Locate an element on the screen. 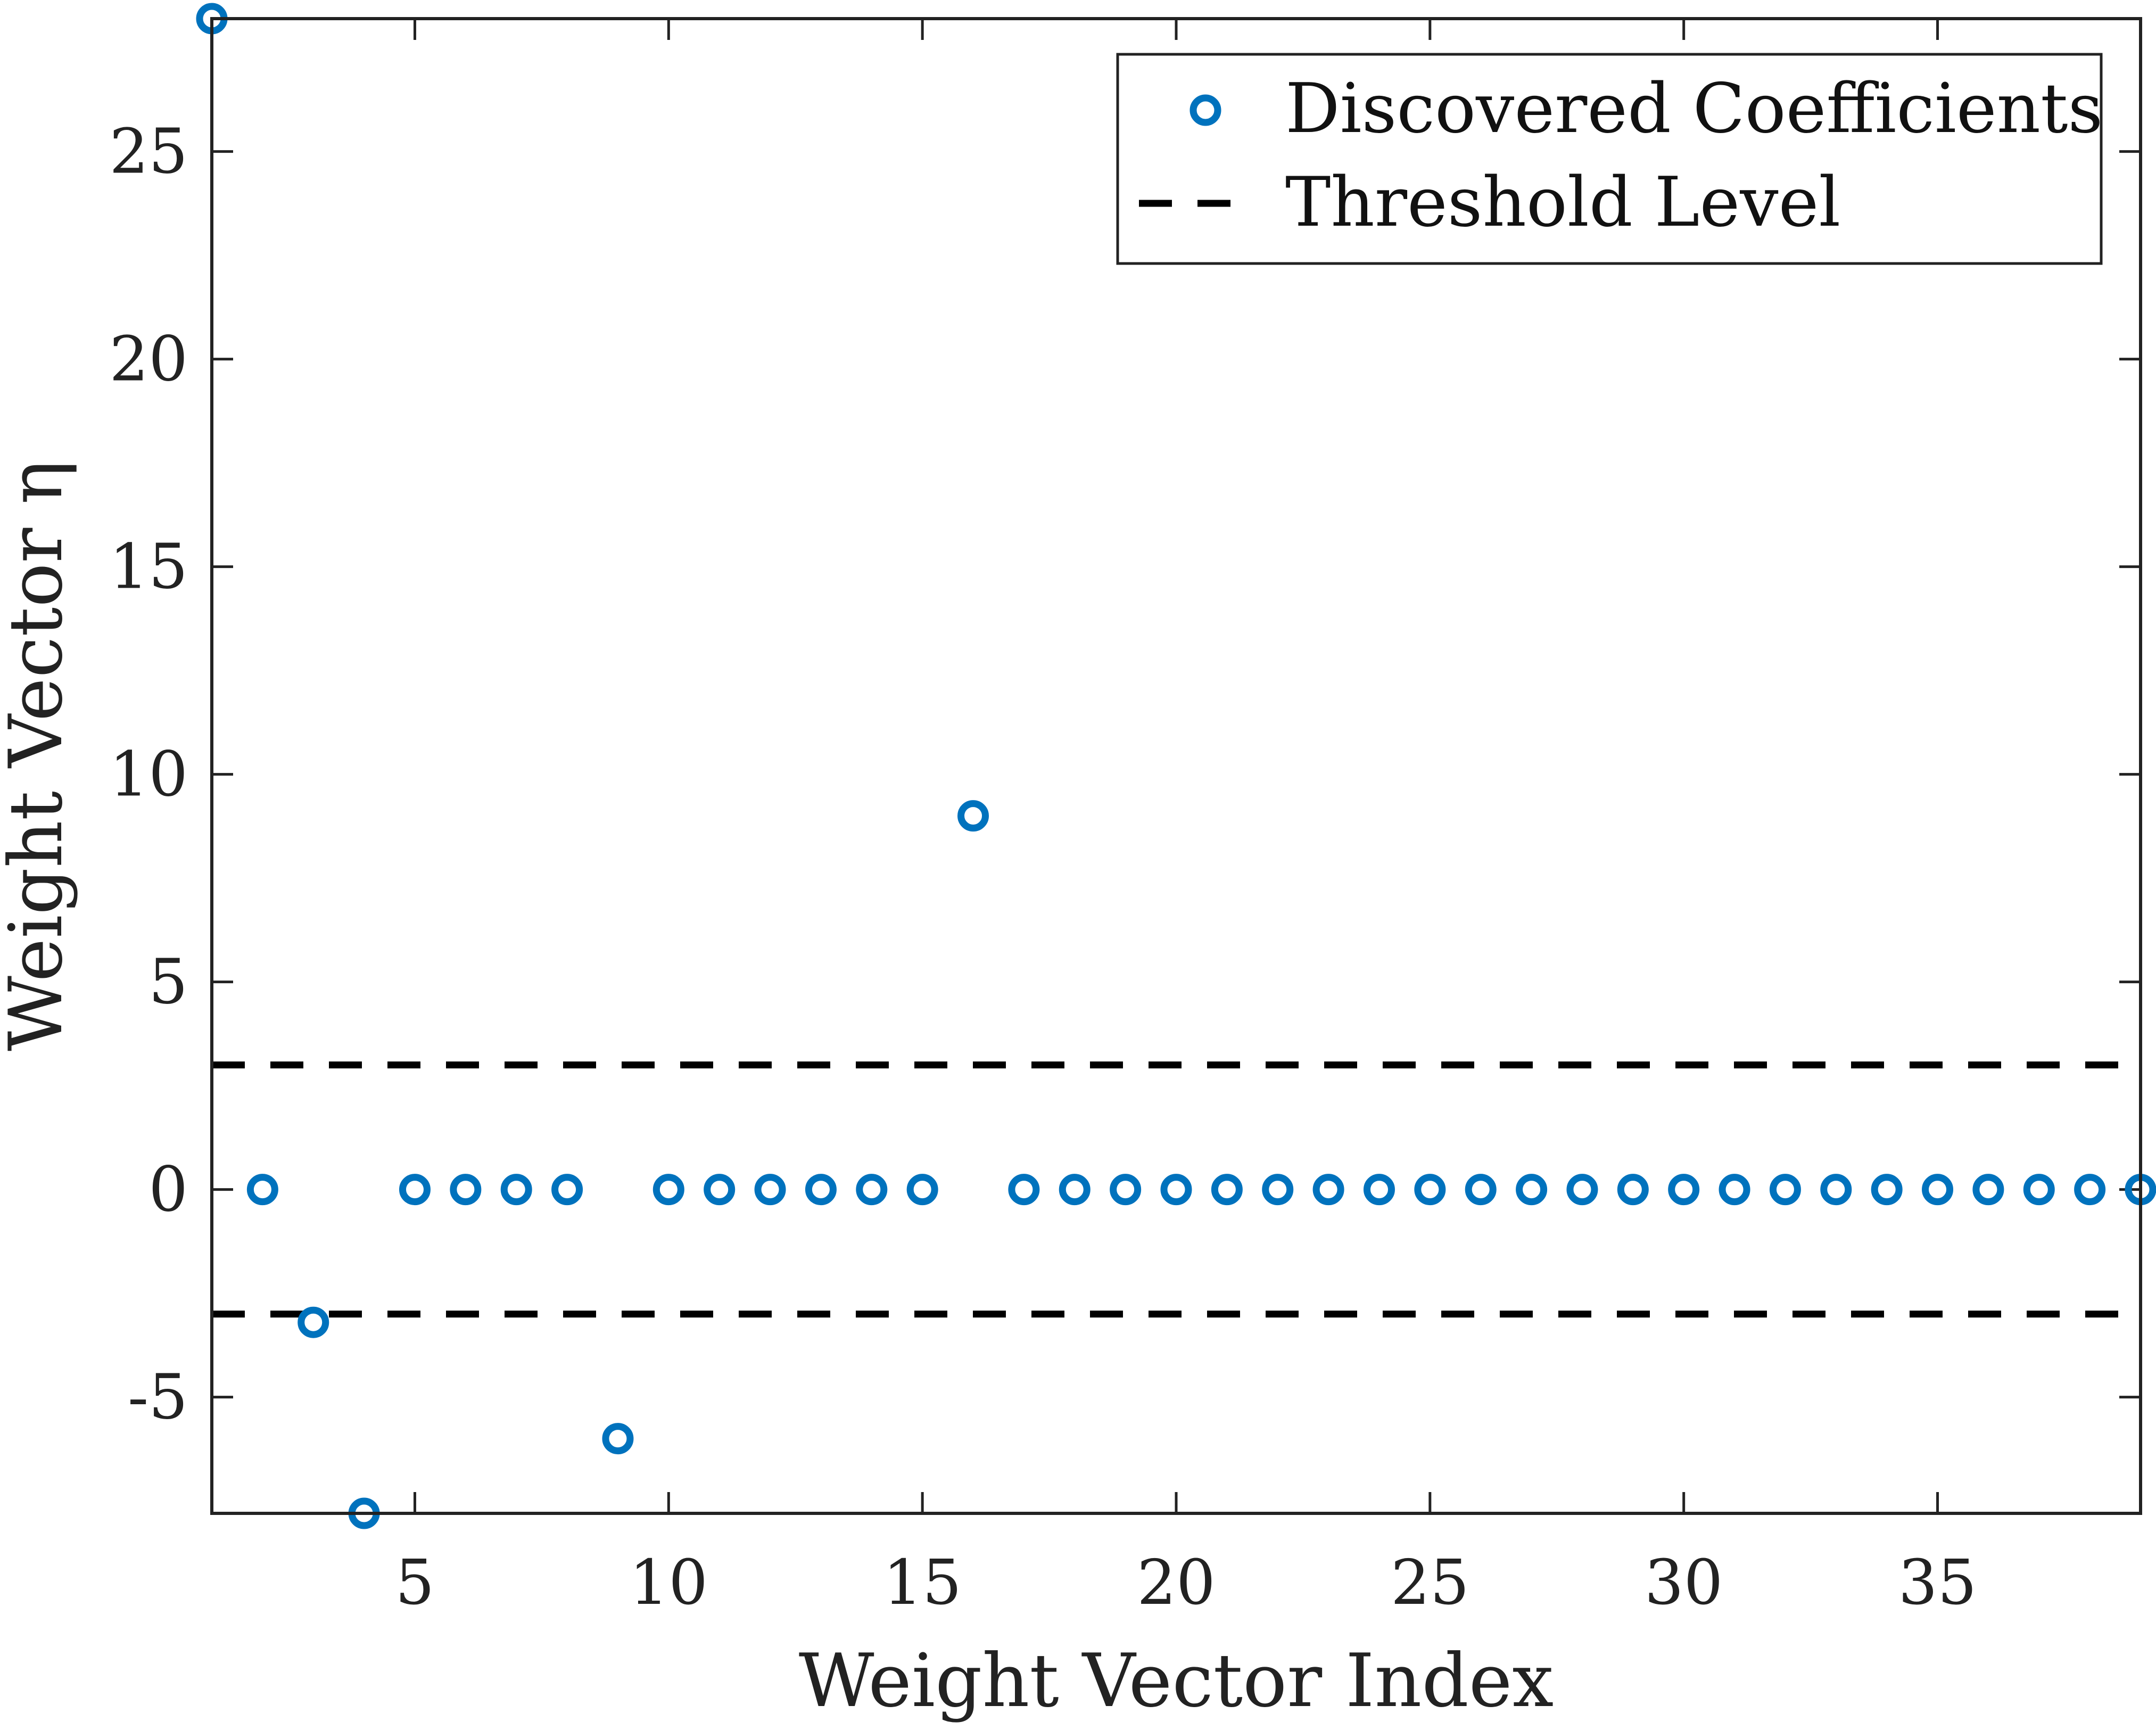  x-tick-label: 15 is located at coordinates (922, 1583).